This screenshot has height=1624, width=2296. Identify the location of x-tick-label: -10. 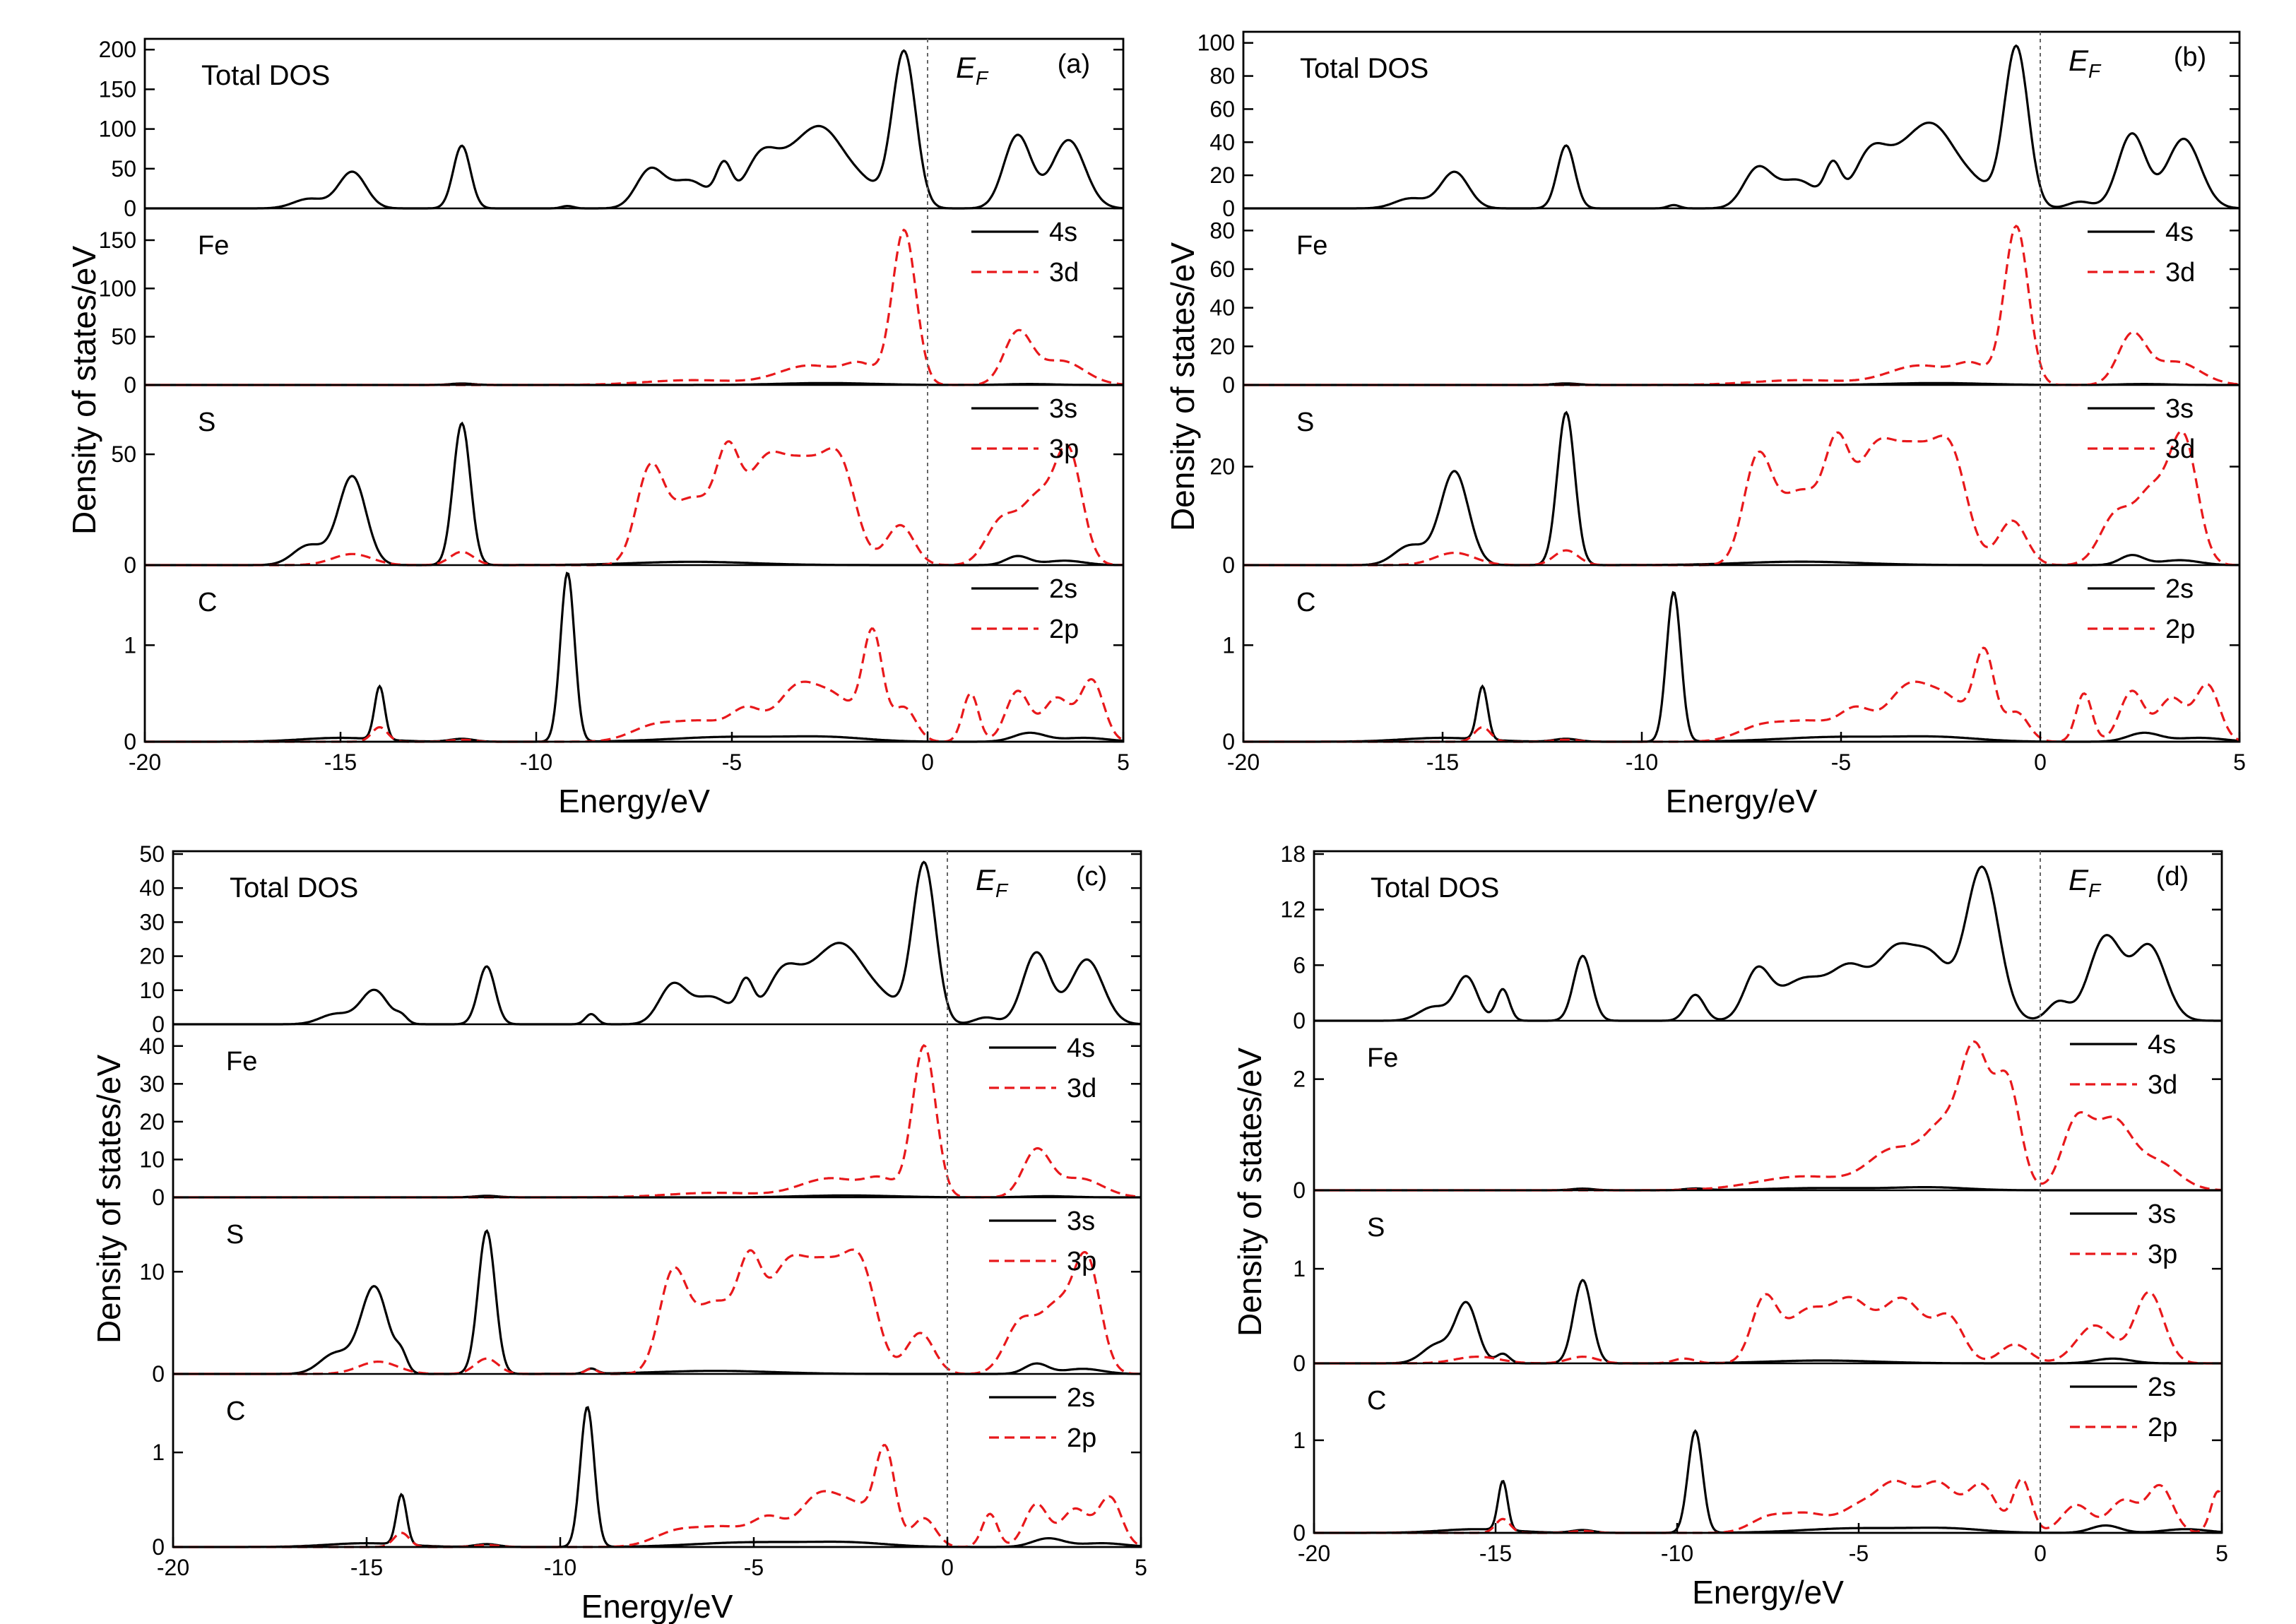
(560, 1567).